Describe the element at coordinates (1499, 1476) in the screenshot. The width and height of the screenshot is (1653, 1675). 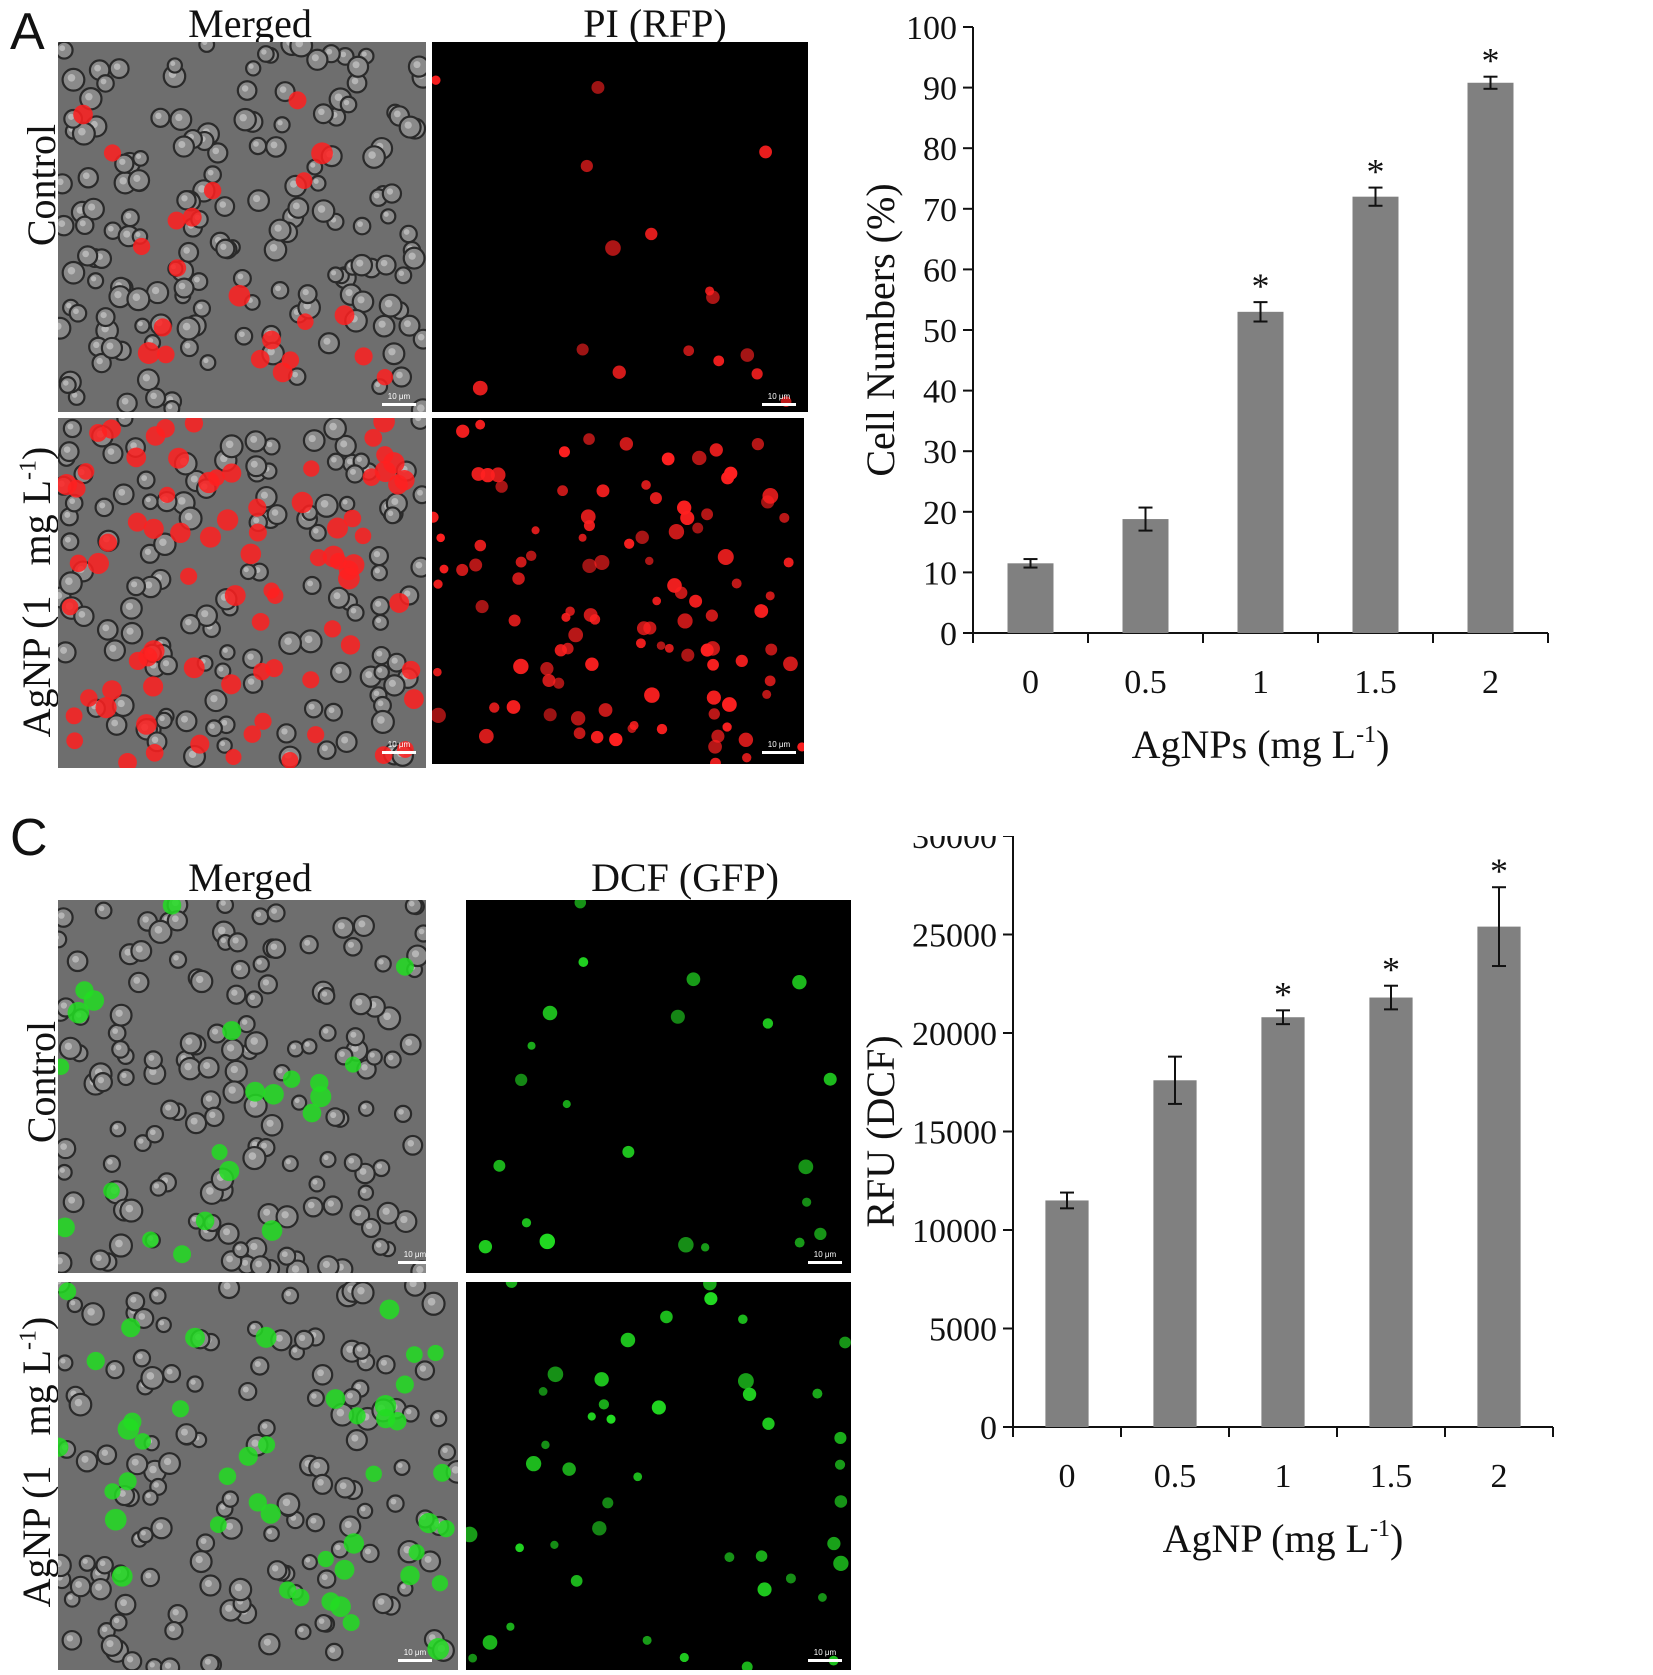
I see `chart-d-x-tick-label: 2` at that location.